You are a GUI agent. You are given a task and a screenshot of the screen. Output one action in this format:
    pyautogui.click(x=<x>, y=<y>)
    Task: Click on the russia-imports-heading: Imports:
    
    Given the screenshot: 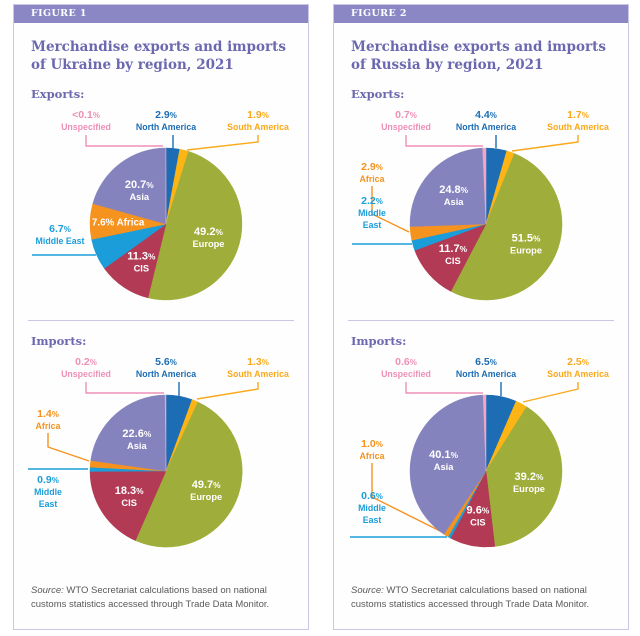 What is the action you would take?
    pyautogui.click(x=379, y=341)
    